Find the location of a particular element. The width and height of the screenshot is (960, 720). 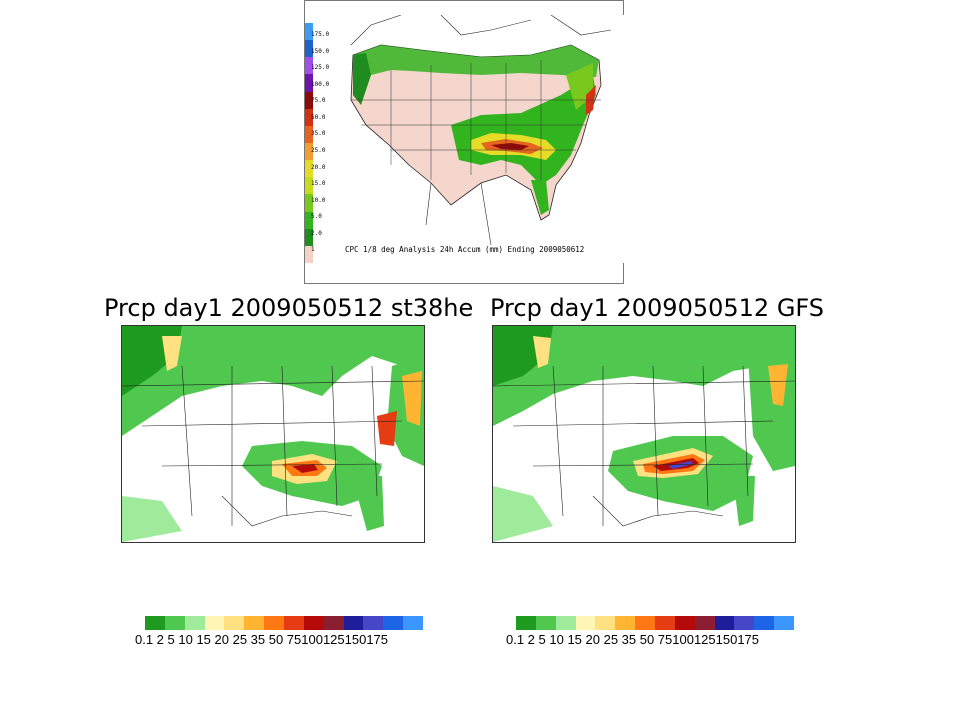

right-colorbar-labels: 0.1 2 5 10 15 20 25 35 50 75100125150175 is located at coordinates (633, 639).